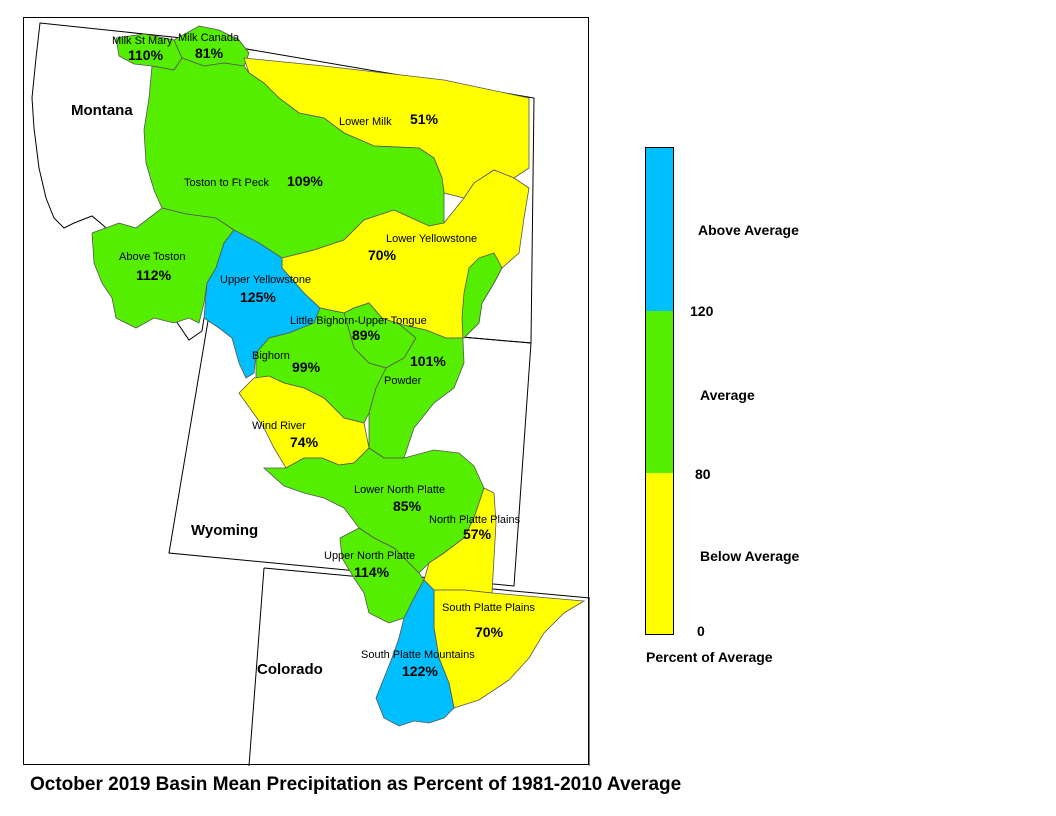  Describe the element at coordinates (659, 229) in the screenshot. I see `legend-swatch-above` at that location.